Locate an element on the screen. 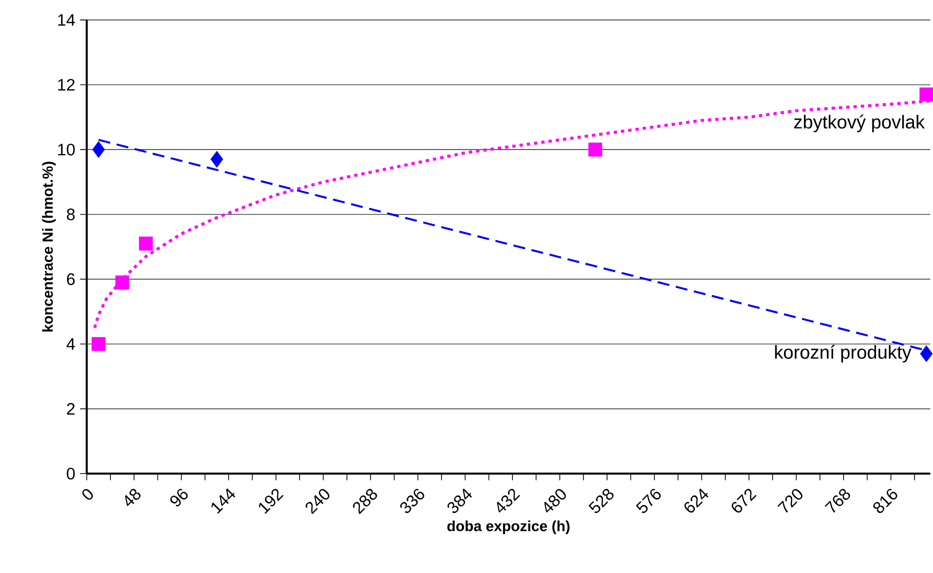 The image size is (933, 573). y-tick-label: 14 is located at coordinates (66, 20).